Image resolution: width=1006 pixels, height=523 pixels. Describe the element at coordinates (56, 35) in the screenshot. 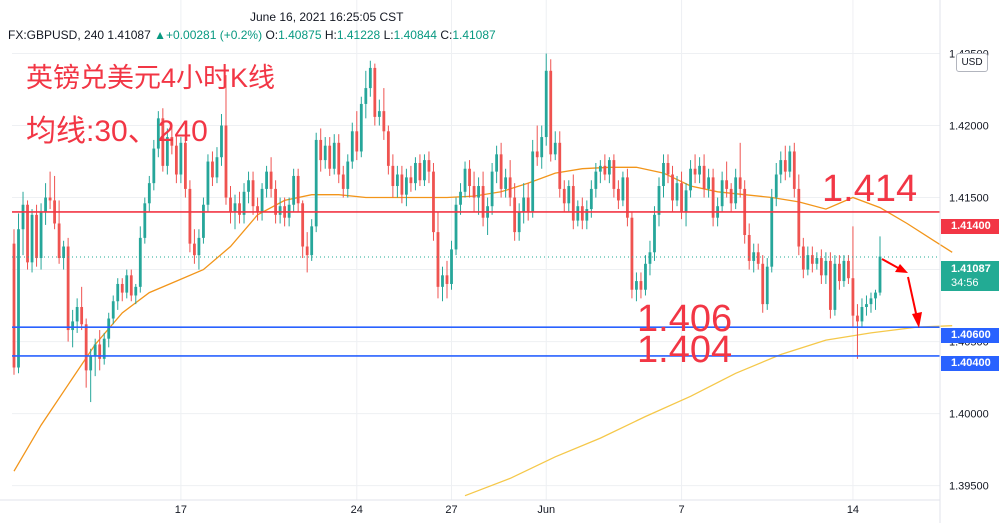

I see `symbol-label: FX:GBPUSD, 240` at that location.